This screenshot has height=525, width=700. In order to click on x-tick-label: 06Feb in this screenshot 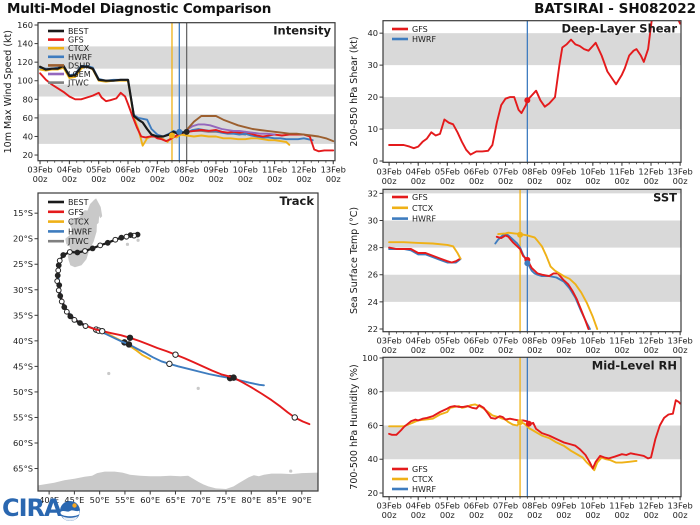, I will do `click(127, 170)`.